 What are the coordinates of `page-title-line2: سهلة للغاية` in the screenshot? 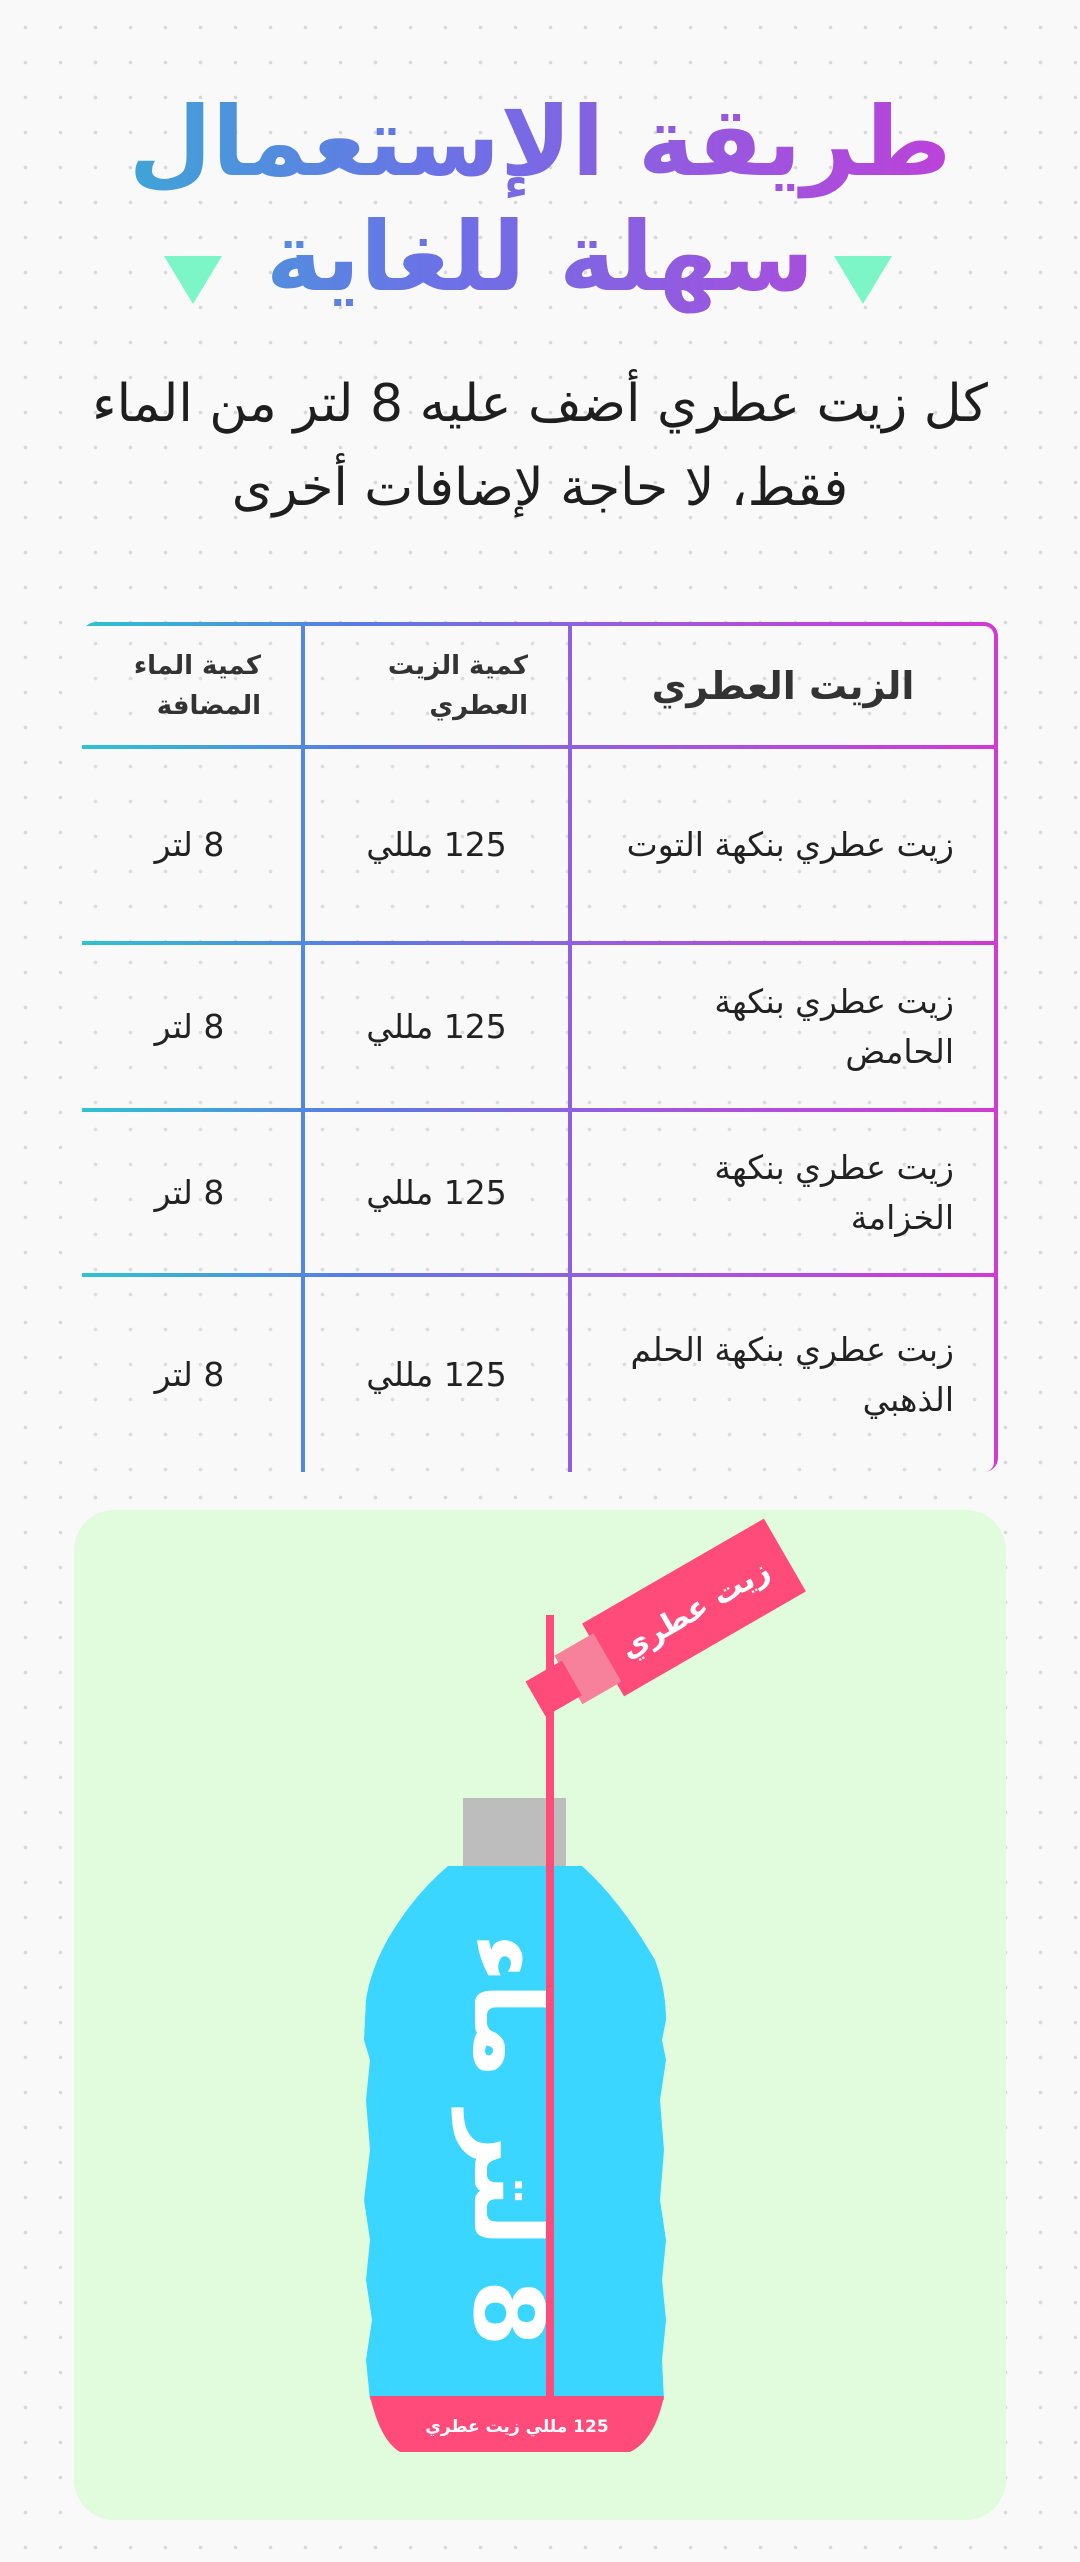 It's located at (540, 257).